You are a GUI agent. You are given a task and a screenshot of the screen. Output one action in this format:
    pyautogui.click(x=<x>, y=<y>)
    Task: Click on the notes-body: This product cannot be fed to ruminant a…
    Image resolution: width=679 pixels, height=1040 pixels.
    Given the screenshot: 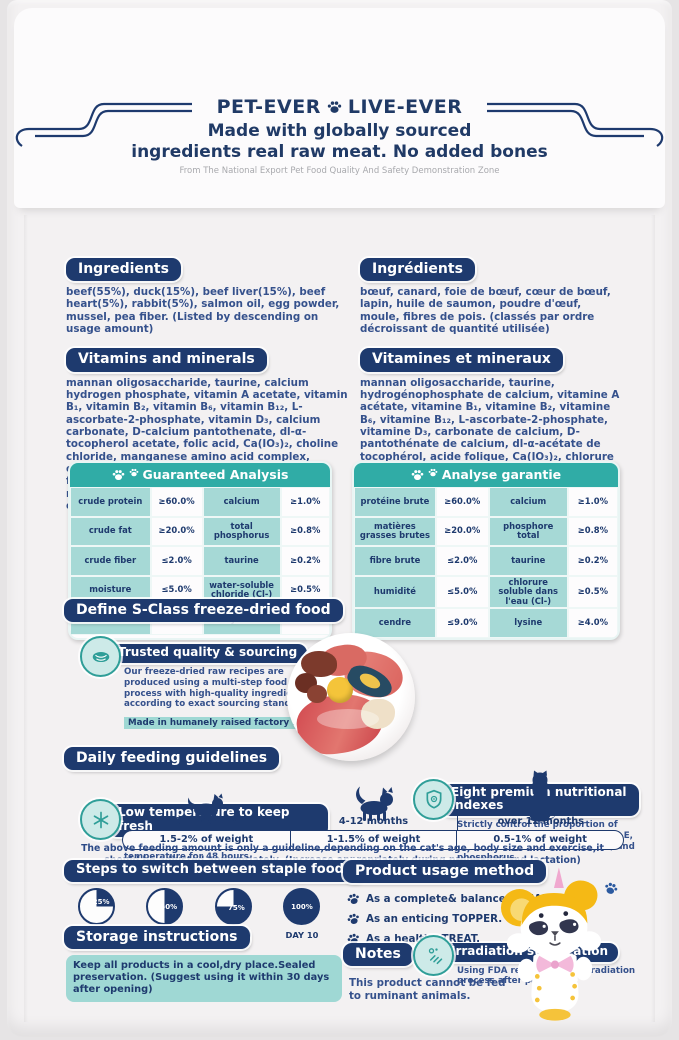 What is the action you would take?
    pyautogui.click(x=427, y=989)
    